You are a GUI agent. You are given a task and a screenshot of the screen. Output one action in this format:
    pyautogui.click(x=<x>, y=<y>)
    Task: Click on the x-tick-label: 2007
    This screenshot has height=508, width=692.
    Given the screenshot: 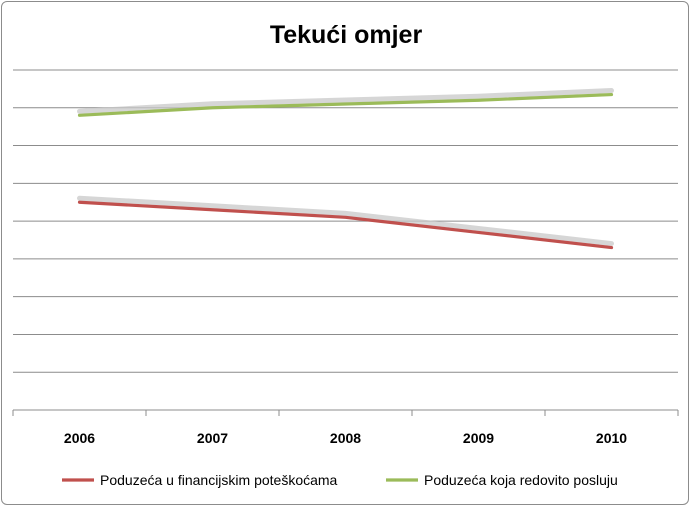 What is the action you would take?
    pyautogui.click(x=212, y=438)
    